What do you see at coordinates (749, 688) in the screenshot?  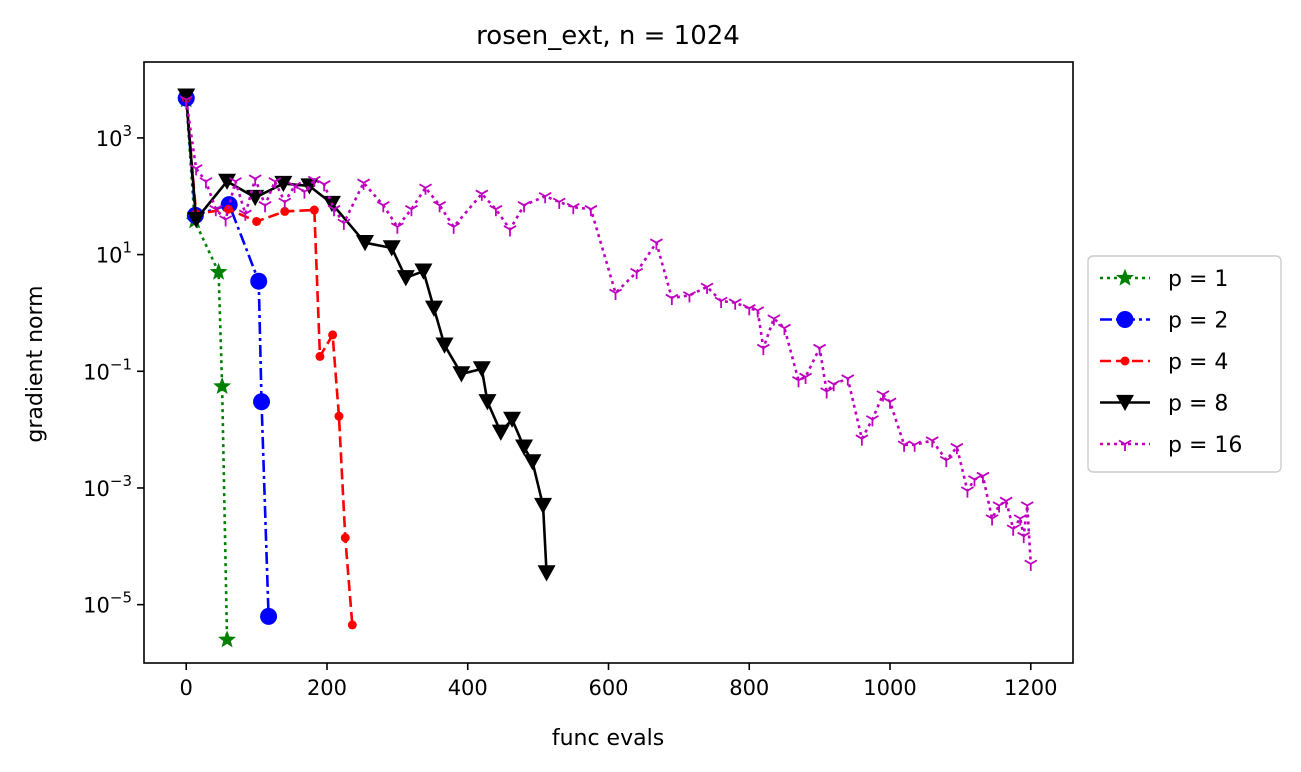 I see `x-tick-label: 800` at bounding box center [749, 688].